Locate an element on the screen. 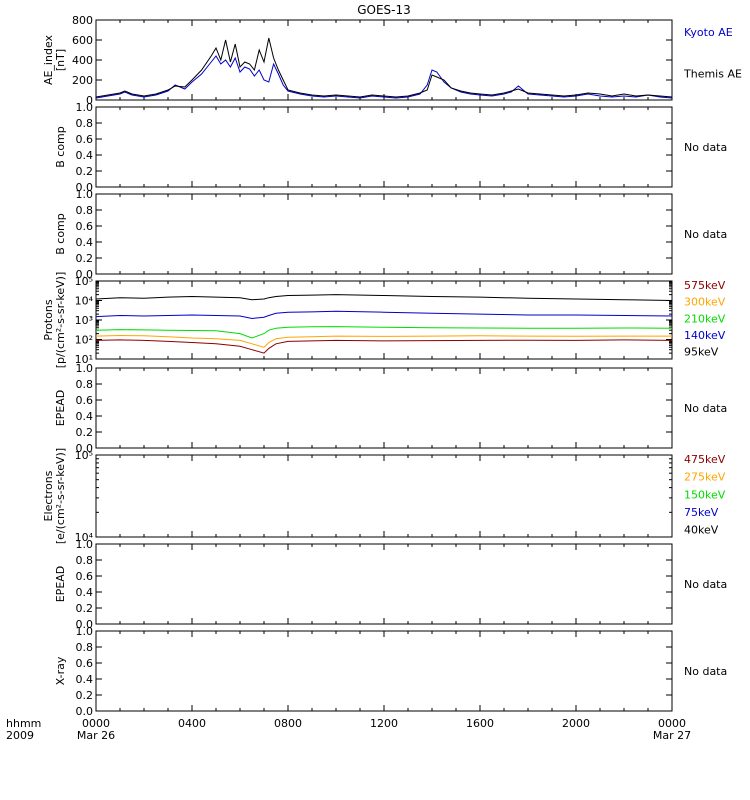 The height and width of the screenshot is (800, 750). legend-entry: 575keV is located at coordinates (705, 285).